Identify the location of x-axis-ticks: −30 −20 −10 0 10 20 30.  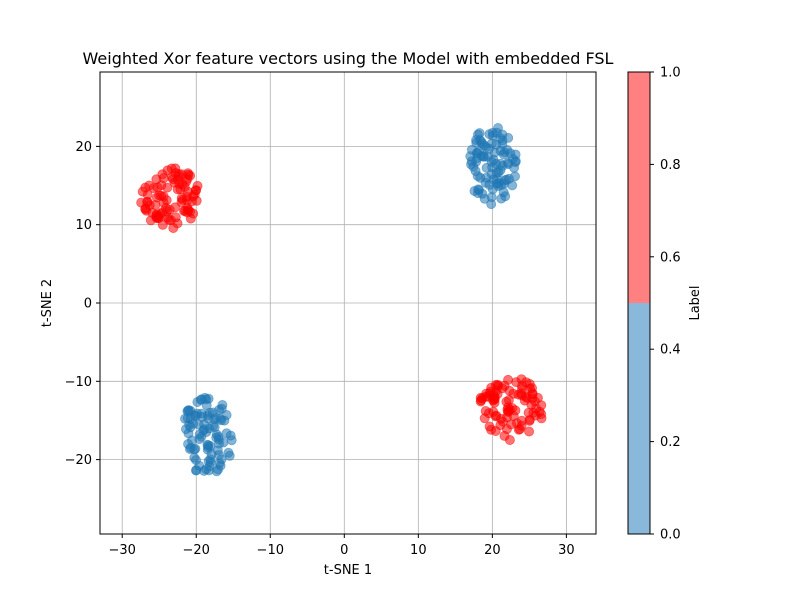
(341, 546).